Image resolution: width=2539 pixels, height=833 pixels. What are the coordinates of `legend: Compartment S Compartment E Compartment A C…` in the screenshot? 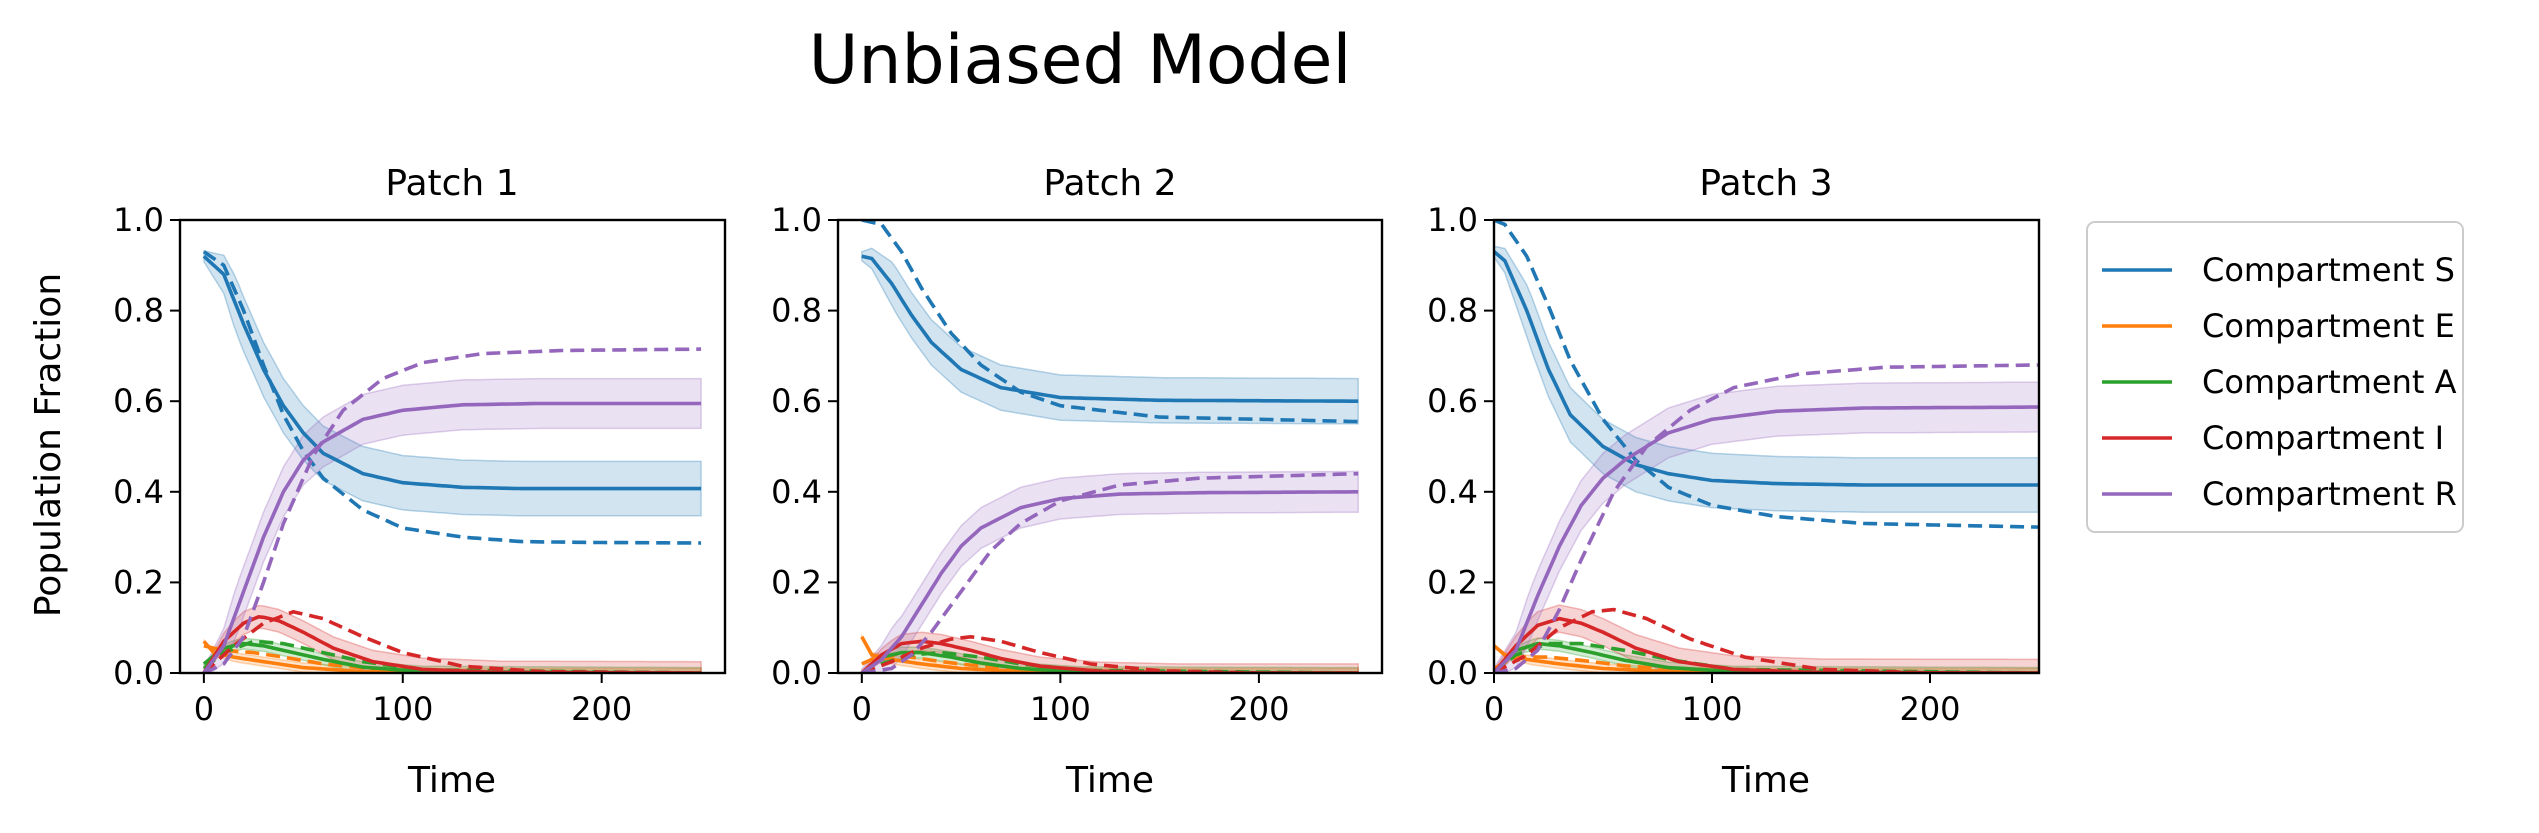 It's located at (2275, 377).